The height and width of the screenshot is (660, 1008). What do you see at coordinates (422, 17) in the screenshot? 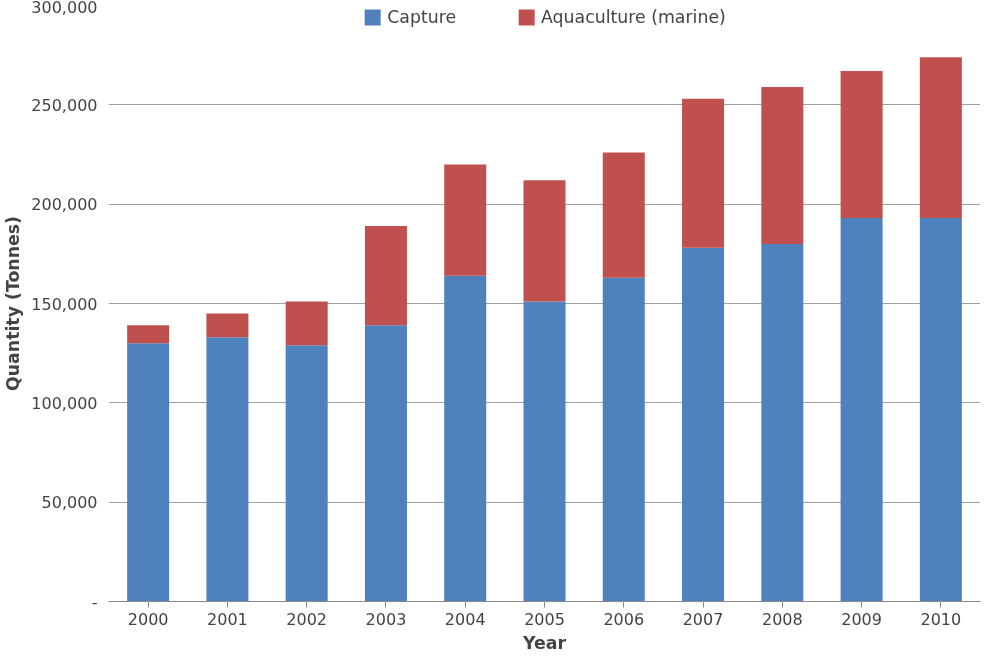
I see `legend-label: Capture` at bounding box center [422, 17].